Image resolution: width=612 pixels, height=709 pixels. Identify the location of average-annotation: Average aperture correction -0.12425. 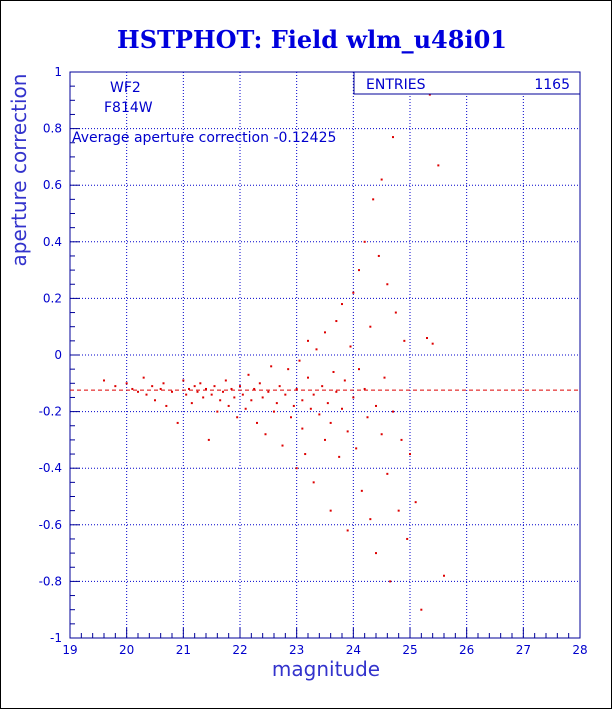
(204, 138).